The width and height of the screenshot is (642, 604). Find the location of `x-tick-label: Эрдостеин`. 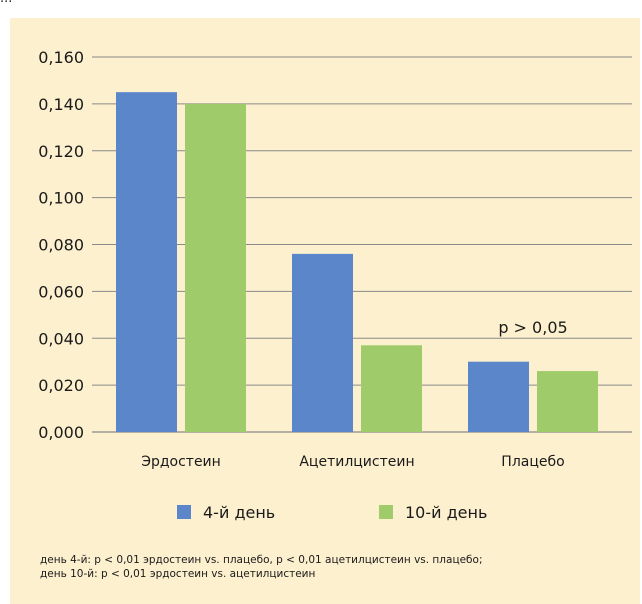

x-tick-label: Эрдостеин is located at coordinates (181, 462).